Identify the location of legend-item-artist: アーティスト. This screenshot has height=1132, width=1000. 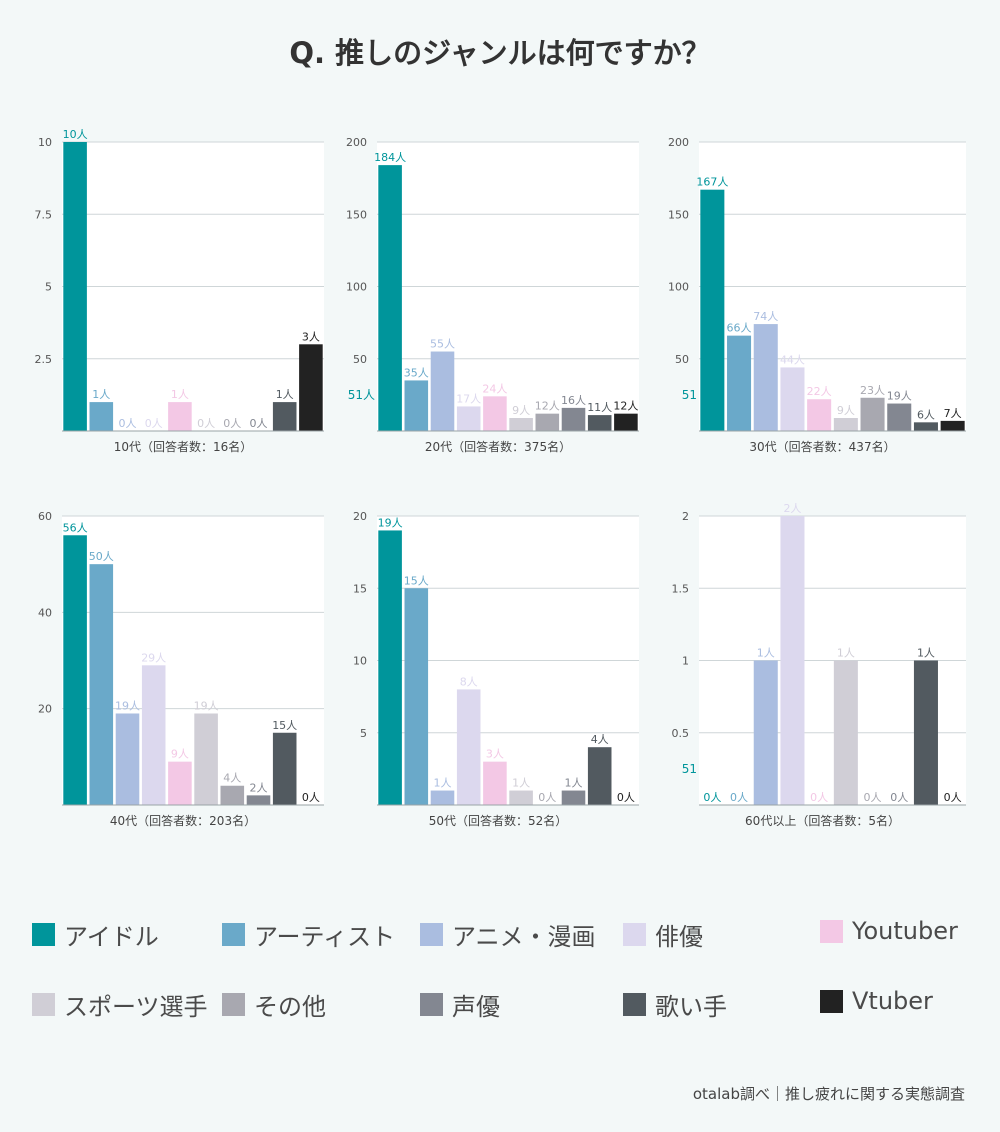
(308, 934).